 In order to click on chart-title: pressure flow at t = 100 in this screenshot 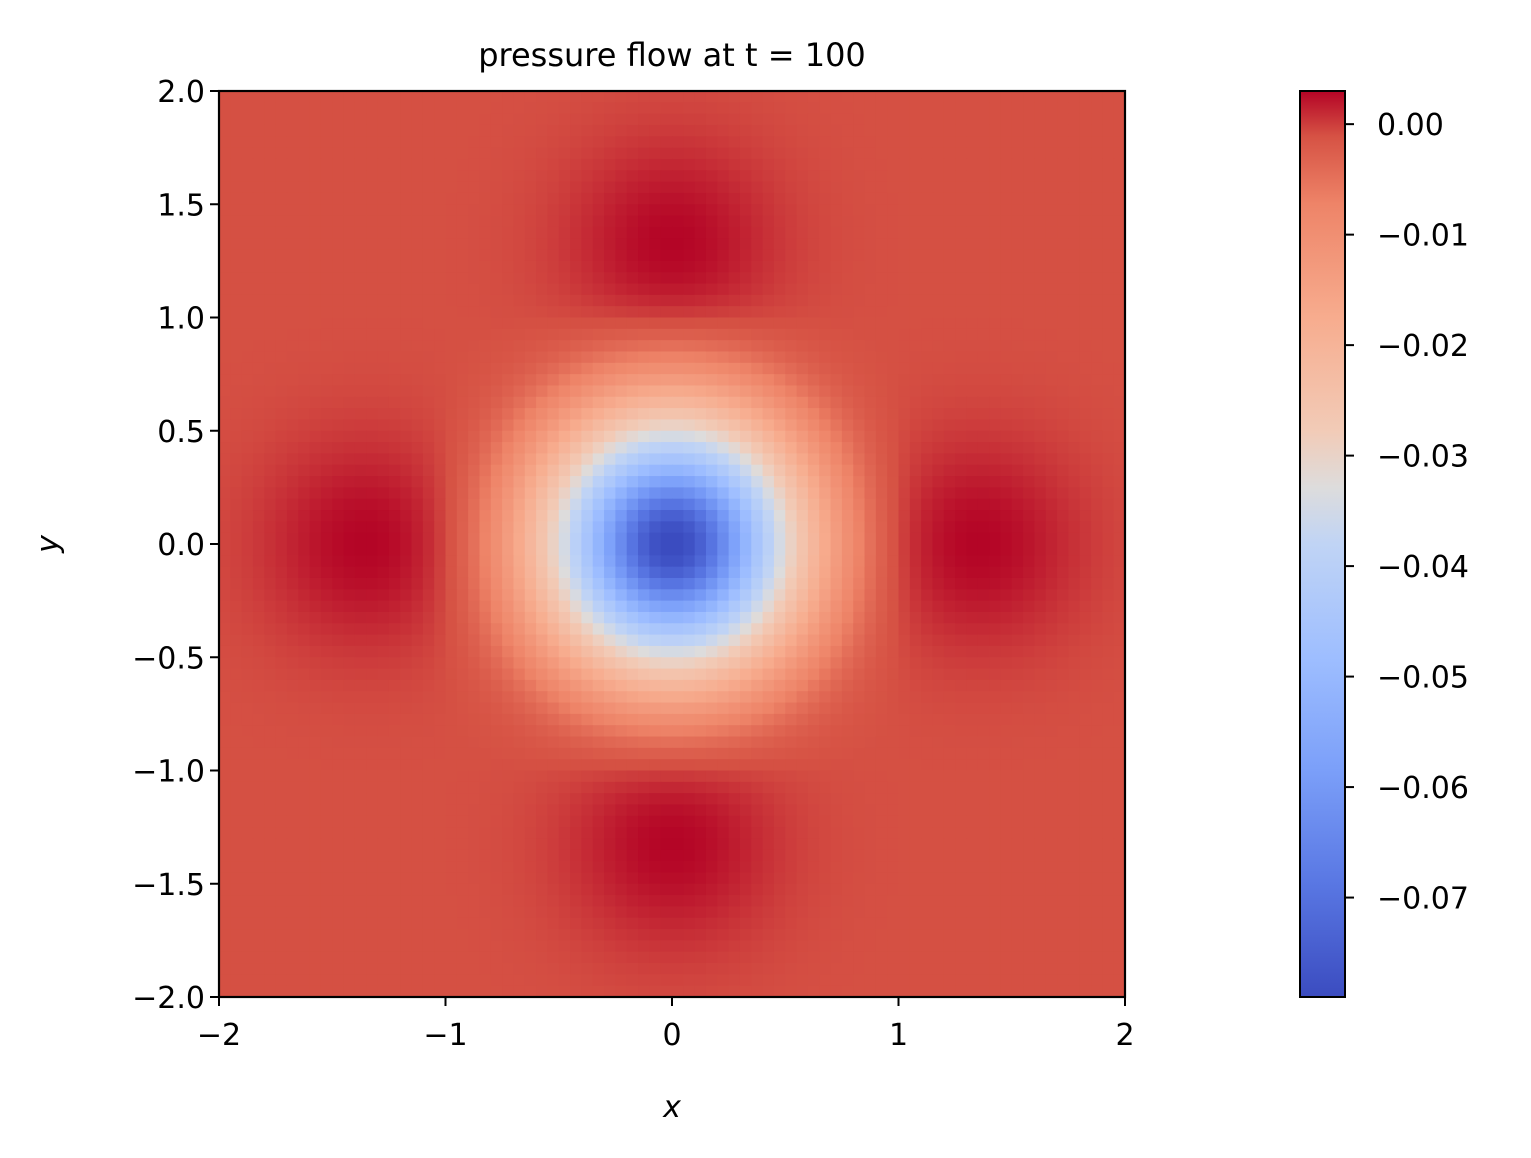, I will do `click(672, 55)`.